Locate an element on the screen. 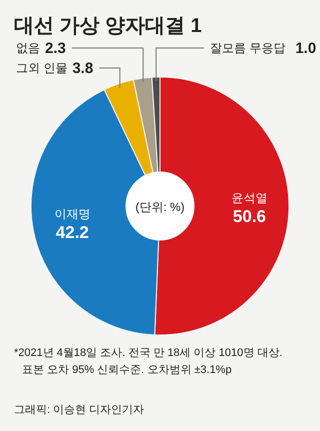 The height and width of the screenshot is (431, 320). chart-title: 대선 가상 양자대결 1 is located at coordinates (108, 26).